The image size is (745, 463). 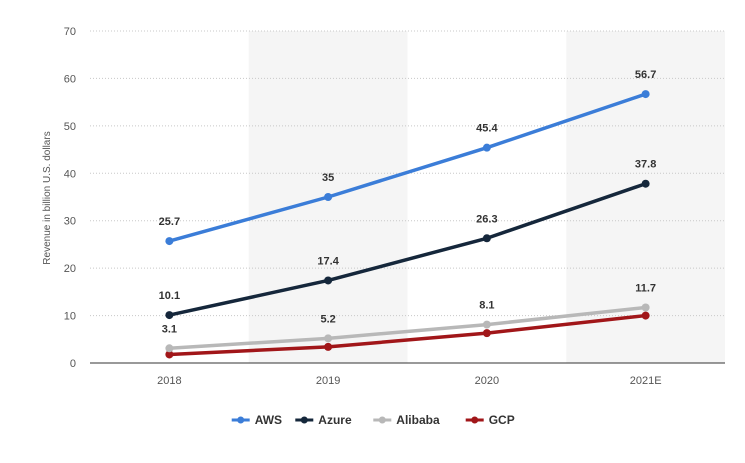 I want to click on legend-item-azure: Azure, so click(x=323, y=420).